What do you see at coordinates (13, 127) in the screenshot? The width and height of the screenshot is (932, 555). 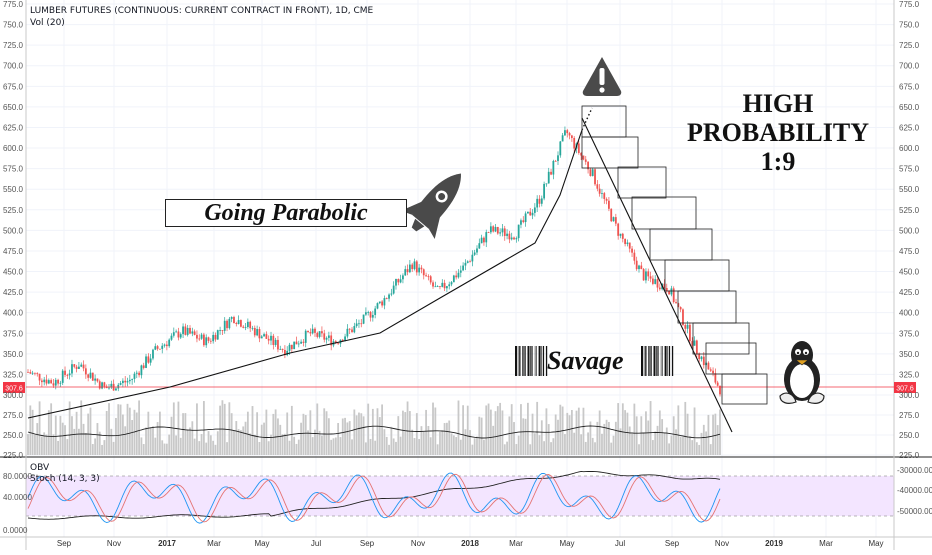 I see `price-tick-label-left: 625.0` at bounding box center [13, 127].